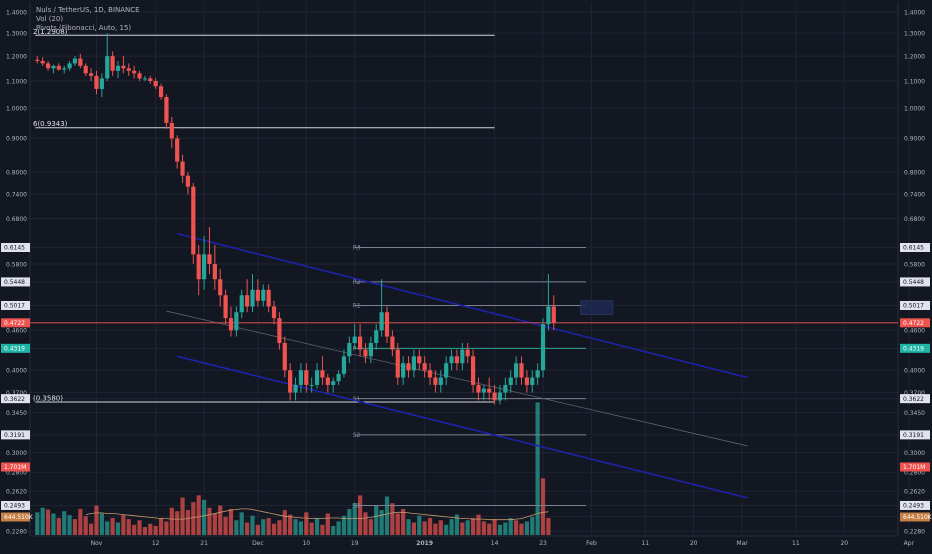 This screenshot has width=932, height=554. Describe the element at coordinates (357, 506) in the screenshot. I see `pivot-label: S3` at that location.